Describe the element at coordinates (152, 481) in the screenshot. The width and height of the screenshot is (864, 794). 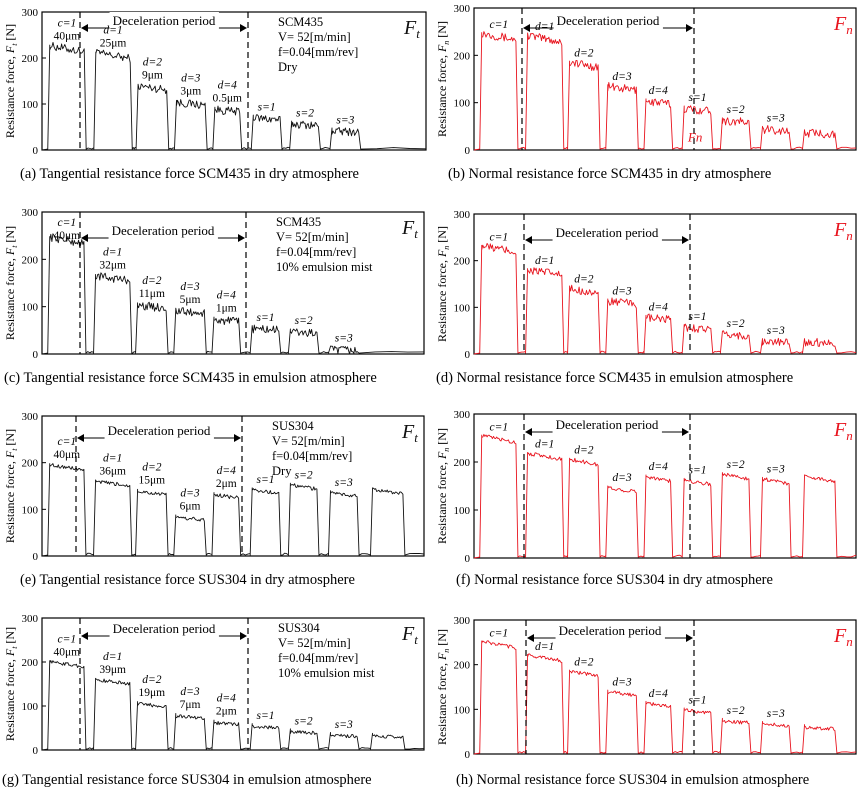
I see `segment-depth-label: 15μm` at that location.